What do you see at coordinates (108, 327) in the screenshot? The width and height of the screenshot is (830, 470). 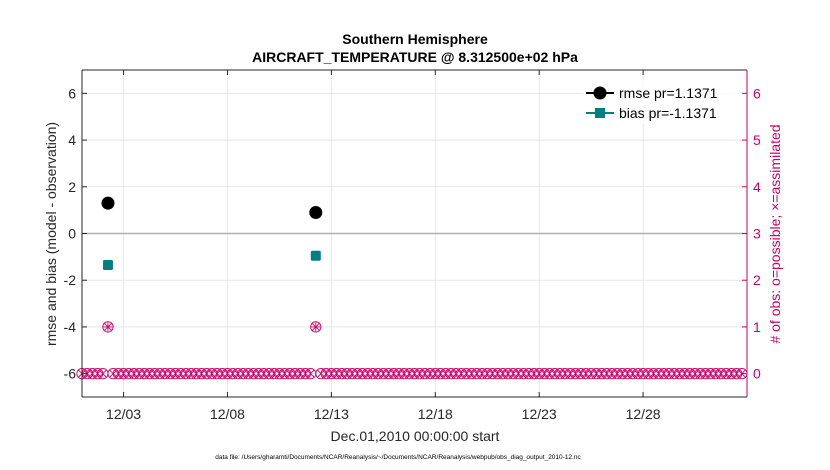 I see `possible-obs-marker` at bounding box center [108, 327].